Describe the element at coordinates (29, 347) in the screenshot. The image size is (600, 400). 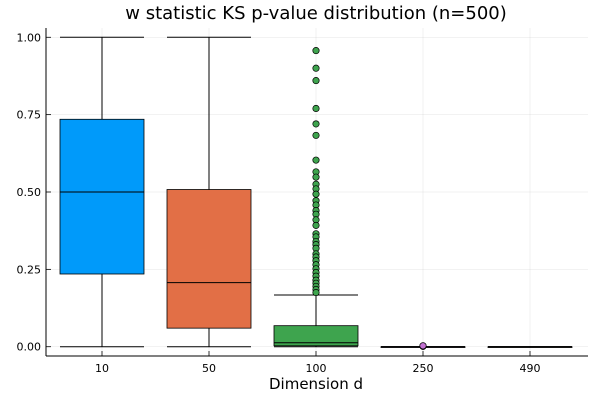
I see `y-tick-label: 0.00` at that location.